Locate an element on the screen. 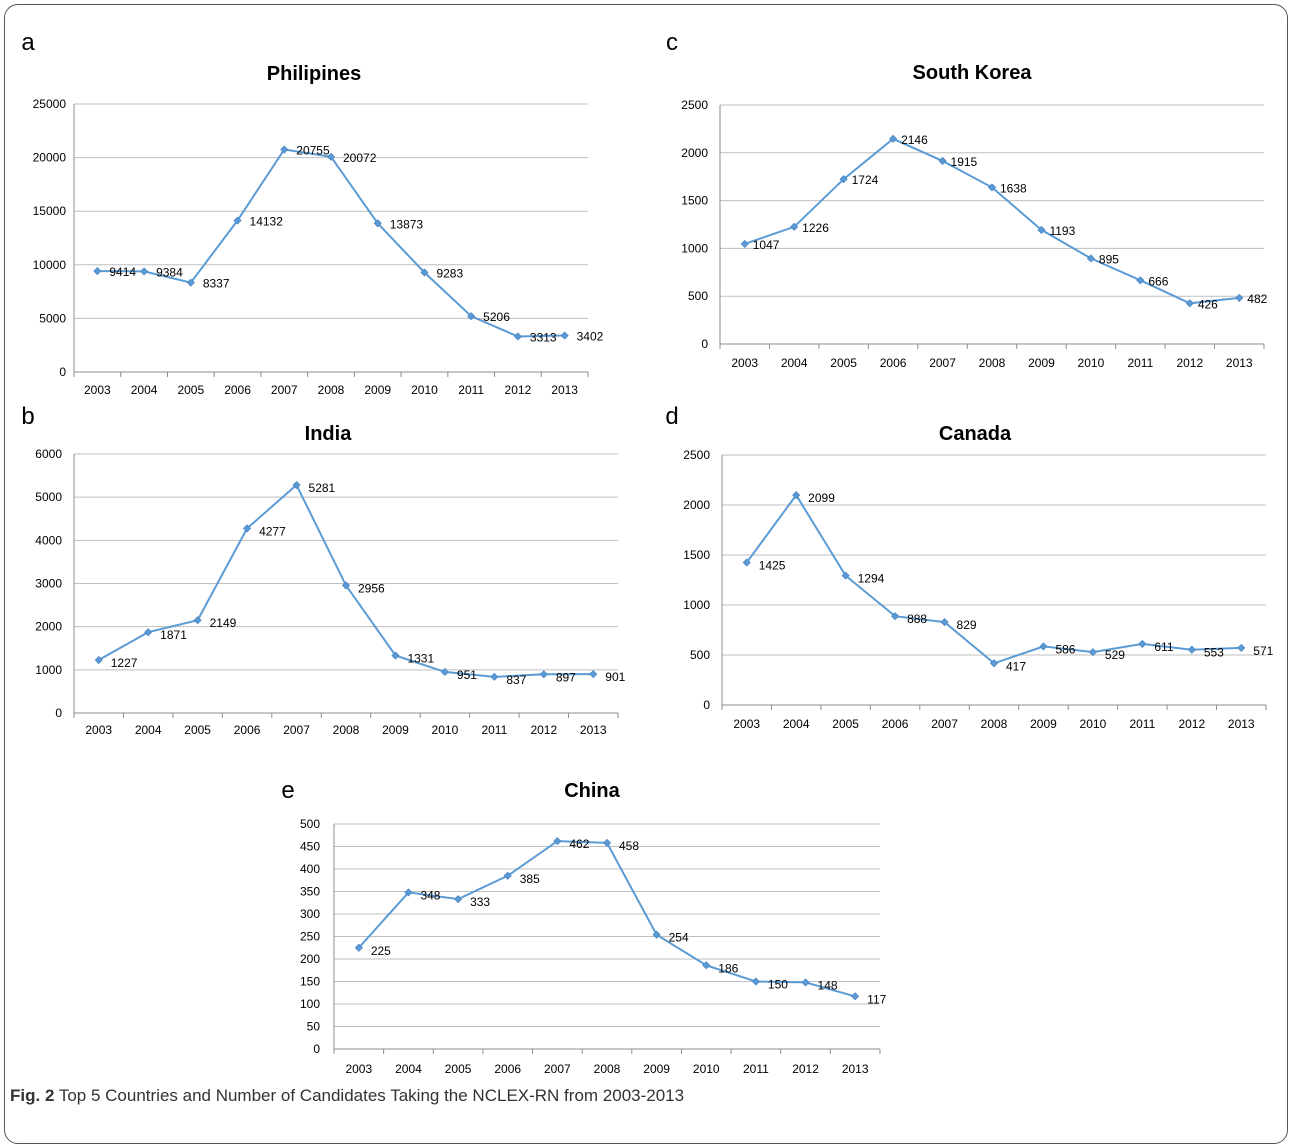  data-label: 1294 is located at coordinates (871, 579).